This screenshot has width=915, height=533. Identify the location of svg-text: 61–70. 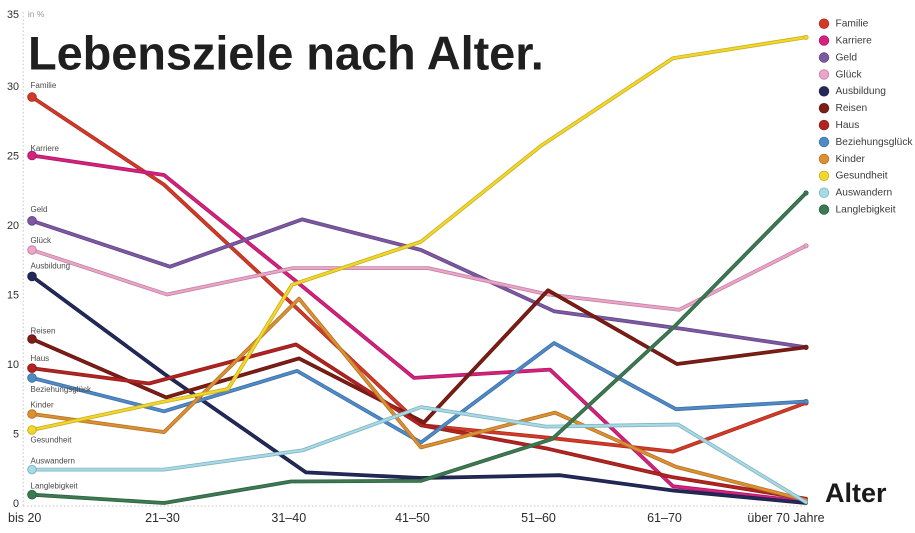
(664, 518).